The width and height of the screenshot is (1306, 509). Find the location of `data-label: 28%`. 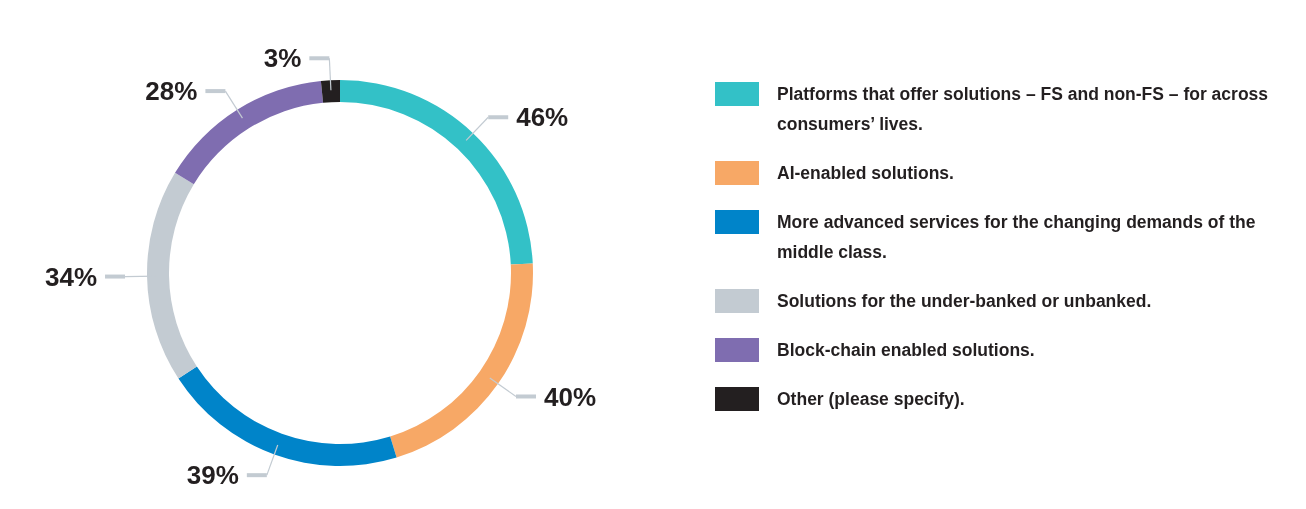

data-label: 28% is located at coordinates (171, 91).